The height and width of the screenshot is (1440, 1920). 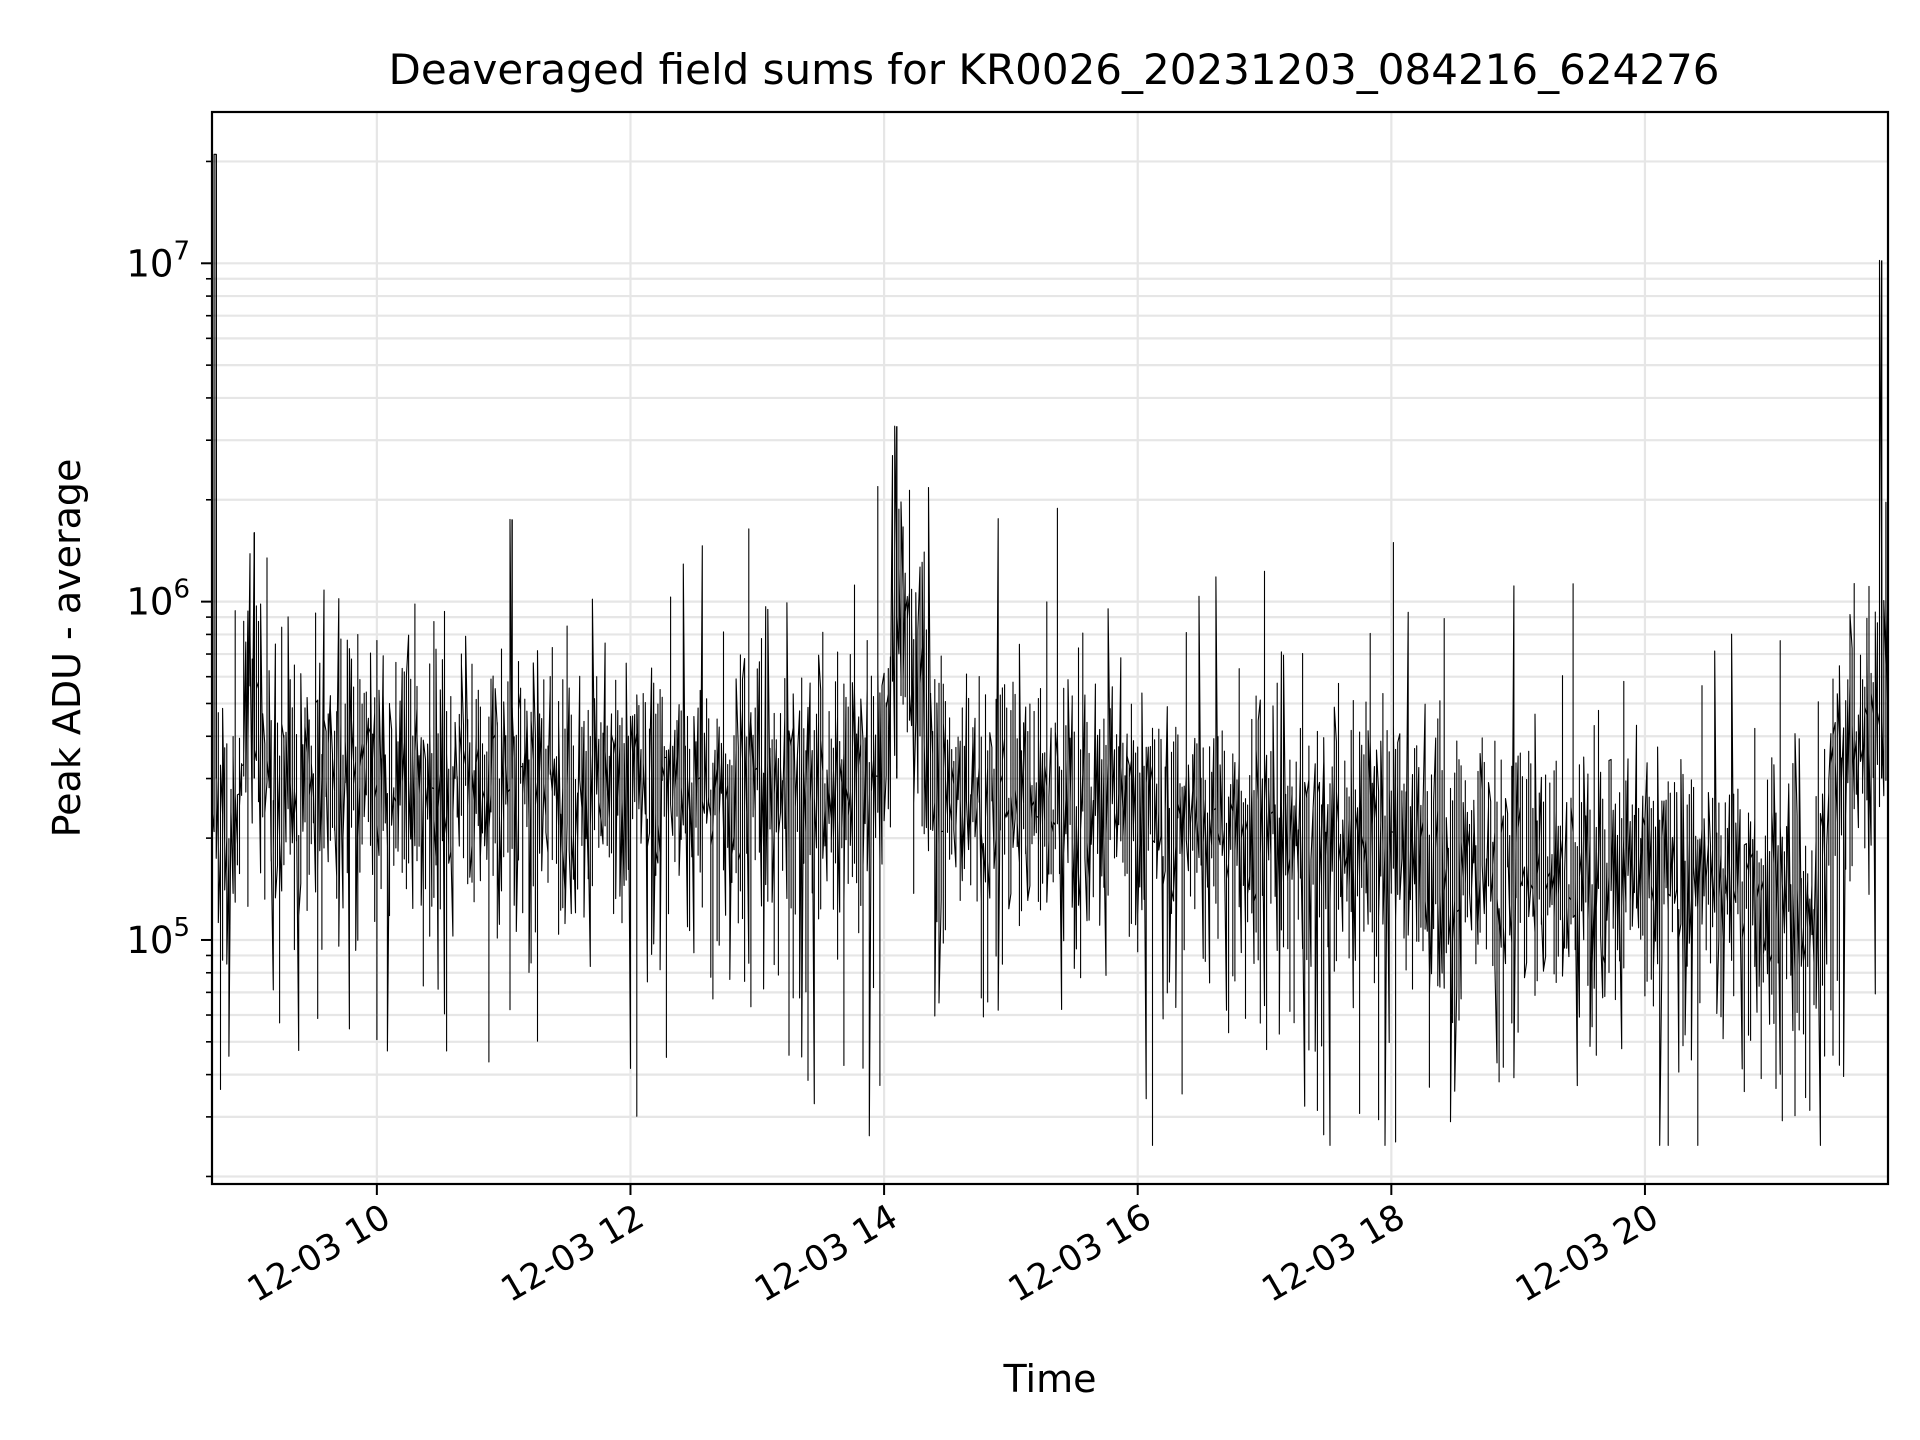 I want to click on y-tick-label: 10⁵, so click(x=158, y=937).